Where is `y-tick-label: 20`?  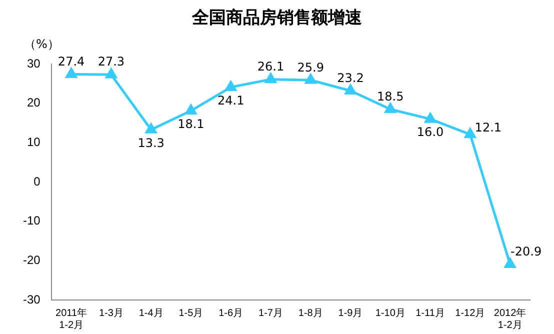
y-tick-label: 20 is located at coordinates (33, 103).